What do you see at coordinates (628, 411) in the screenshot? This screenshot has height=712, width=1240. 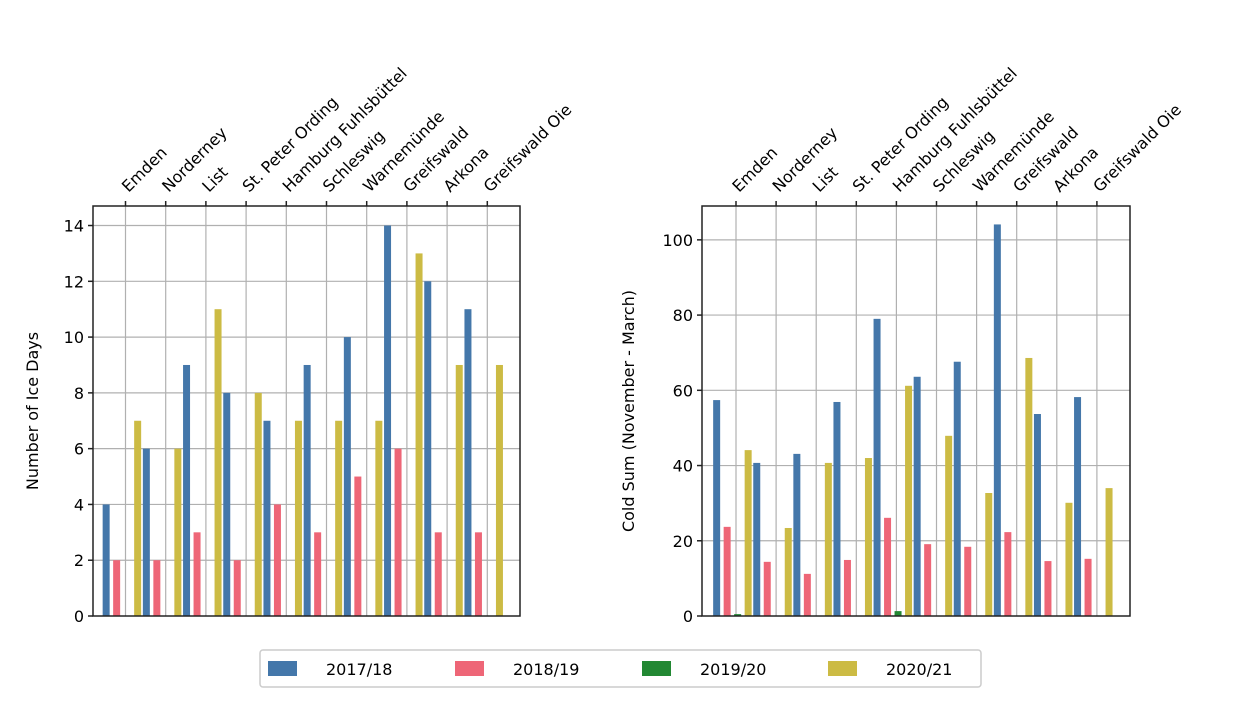 I see `y-axis-label: Cold Sum (November - March)` at bounding box center [628, 411].